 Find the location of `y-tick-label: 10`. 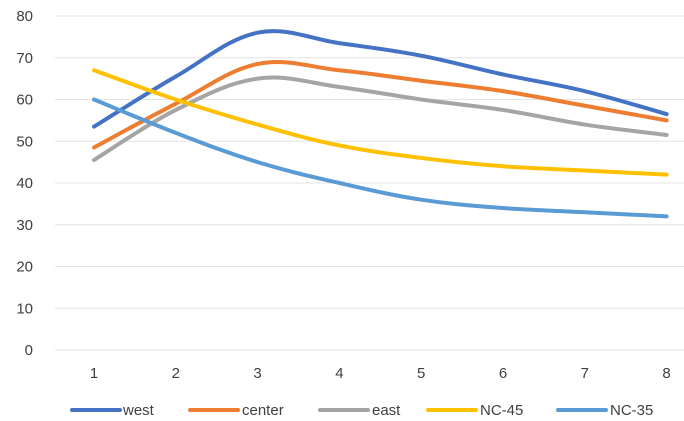

y-tick-label: 10 is located at coordinates (24, 308).